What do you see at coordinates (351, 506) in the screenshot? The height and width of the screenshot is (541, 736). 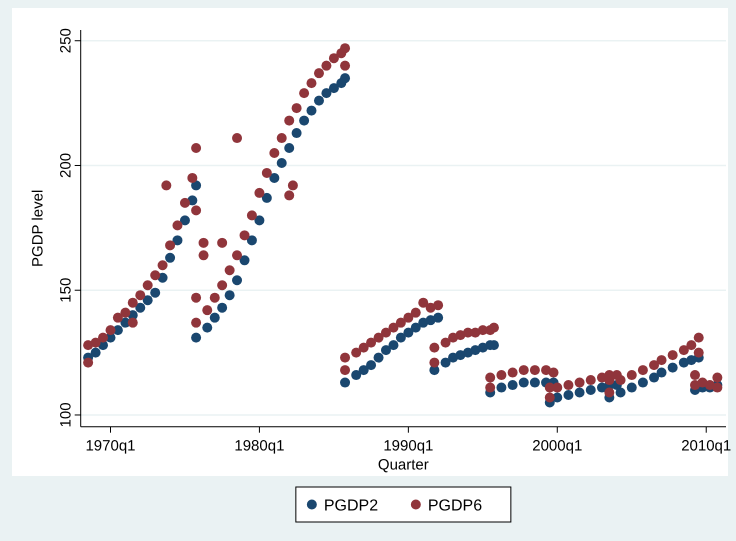 I see `legend-label: PGDP2` at bounding box center [351, 506].